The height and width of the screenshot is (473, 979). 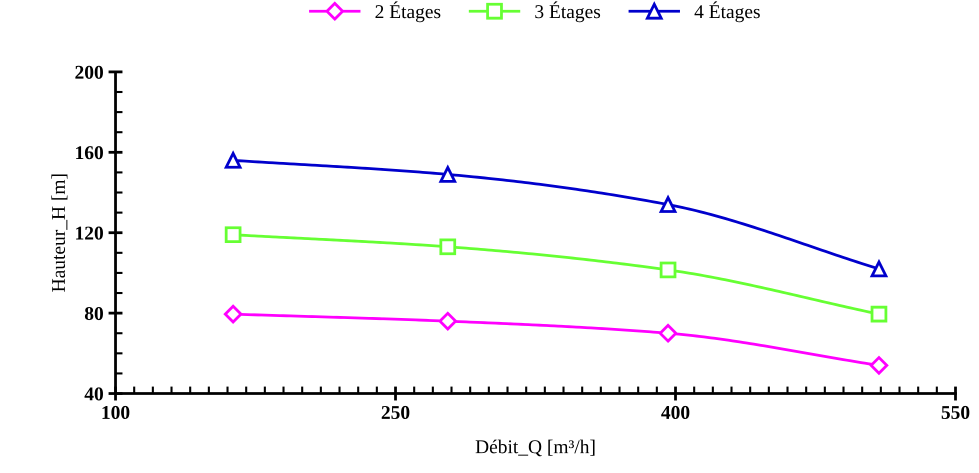 I want to click on x-tick-label: 550, so click(x=956, y=413).